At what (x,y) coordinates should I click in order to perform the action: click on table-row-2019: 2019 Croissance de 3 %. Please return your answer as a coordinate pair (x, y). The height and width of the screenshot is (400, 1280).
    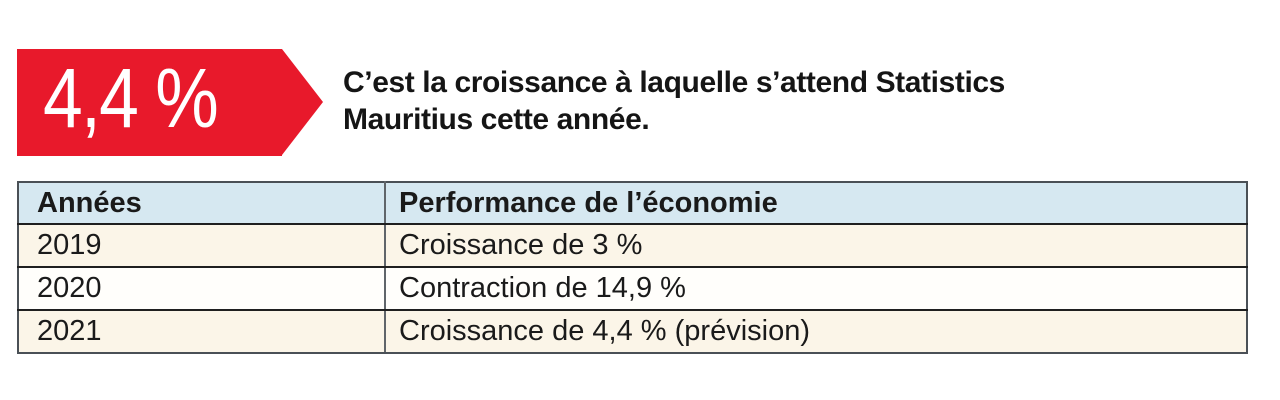
    Looking at the image, I should click on (632, 245).